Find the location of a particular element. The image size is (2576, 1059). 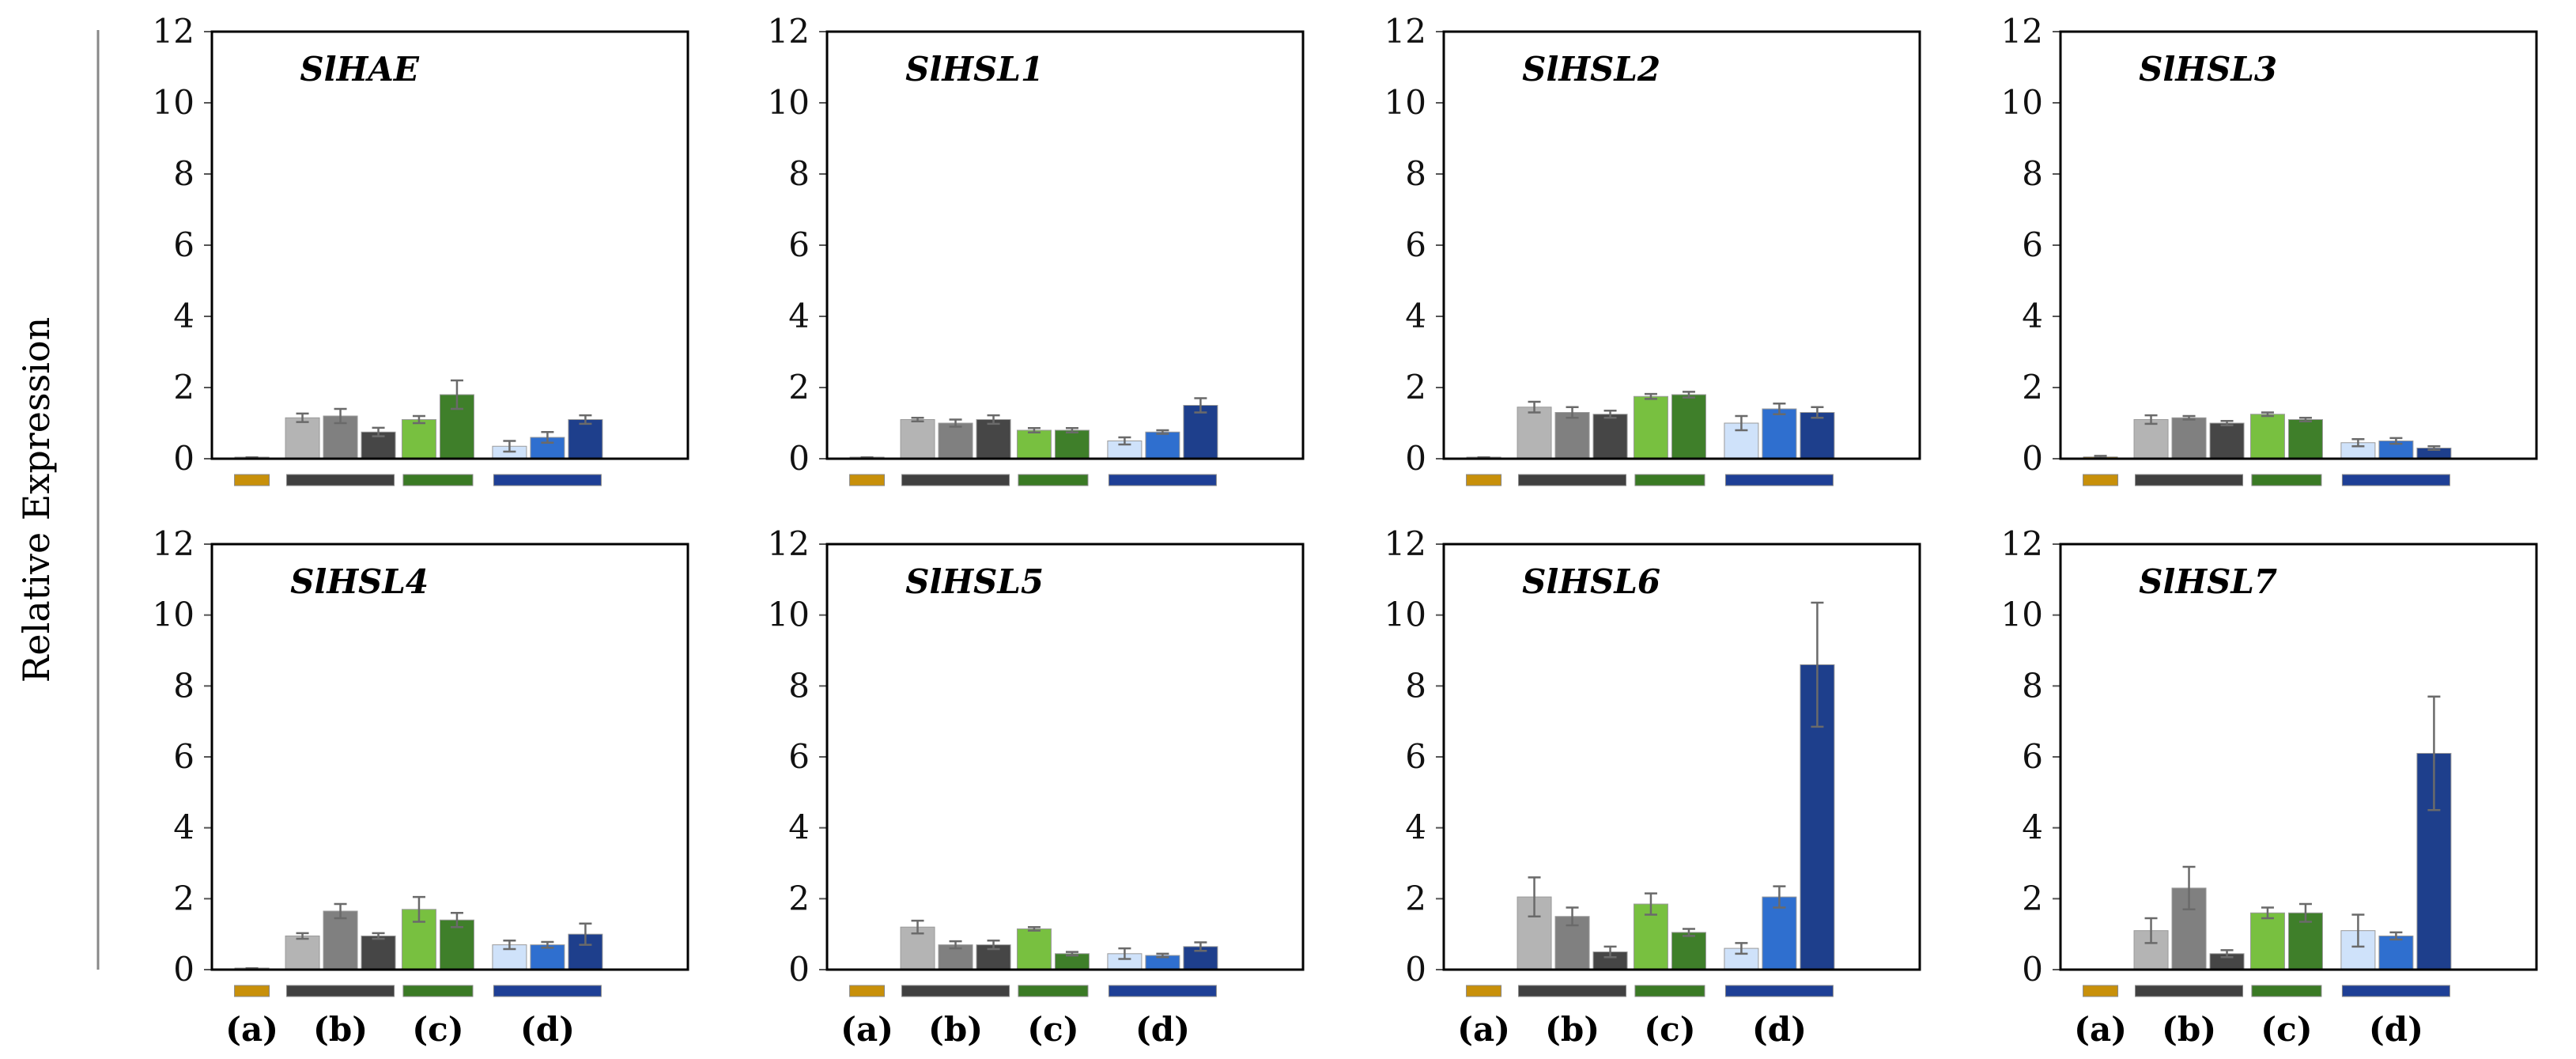

panel-title: SlHSL4 is located at coordinates (359, 581).